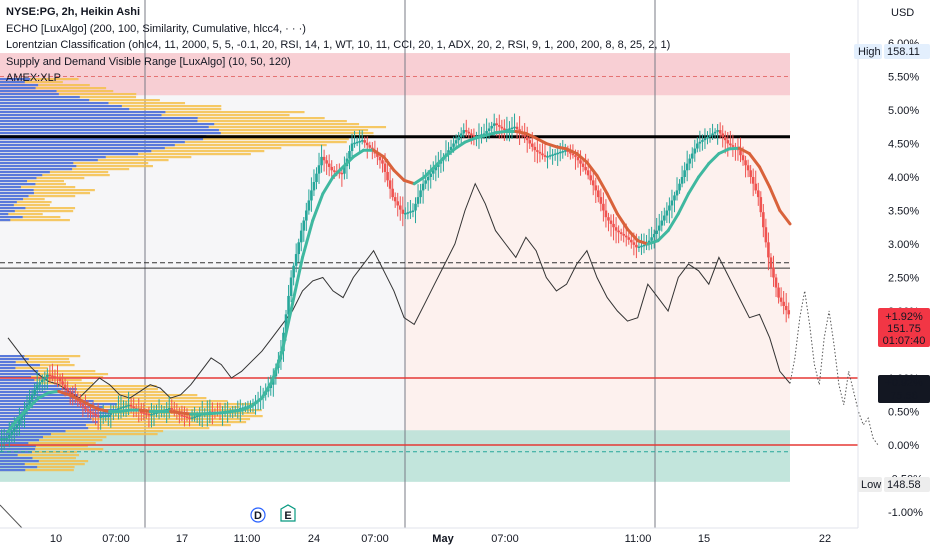  Describe the element at coordinates (505, 539) in the screenshot. I see `x-tick-label-7: 07:00` at that location.